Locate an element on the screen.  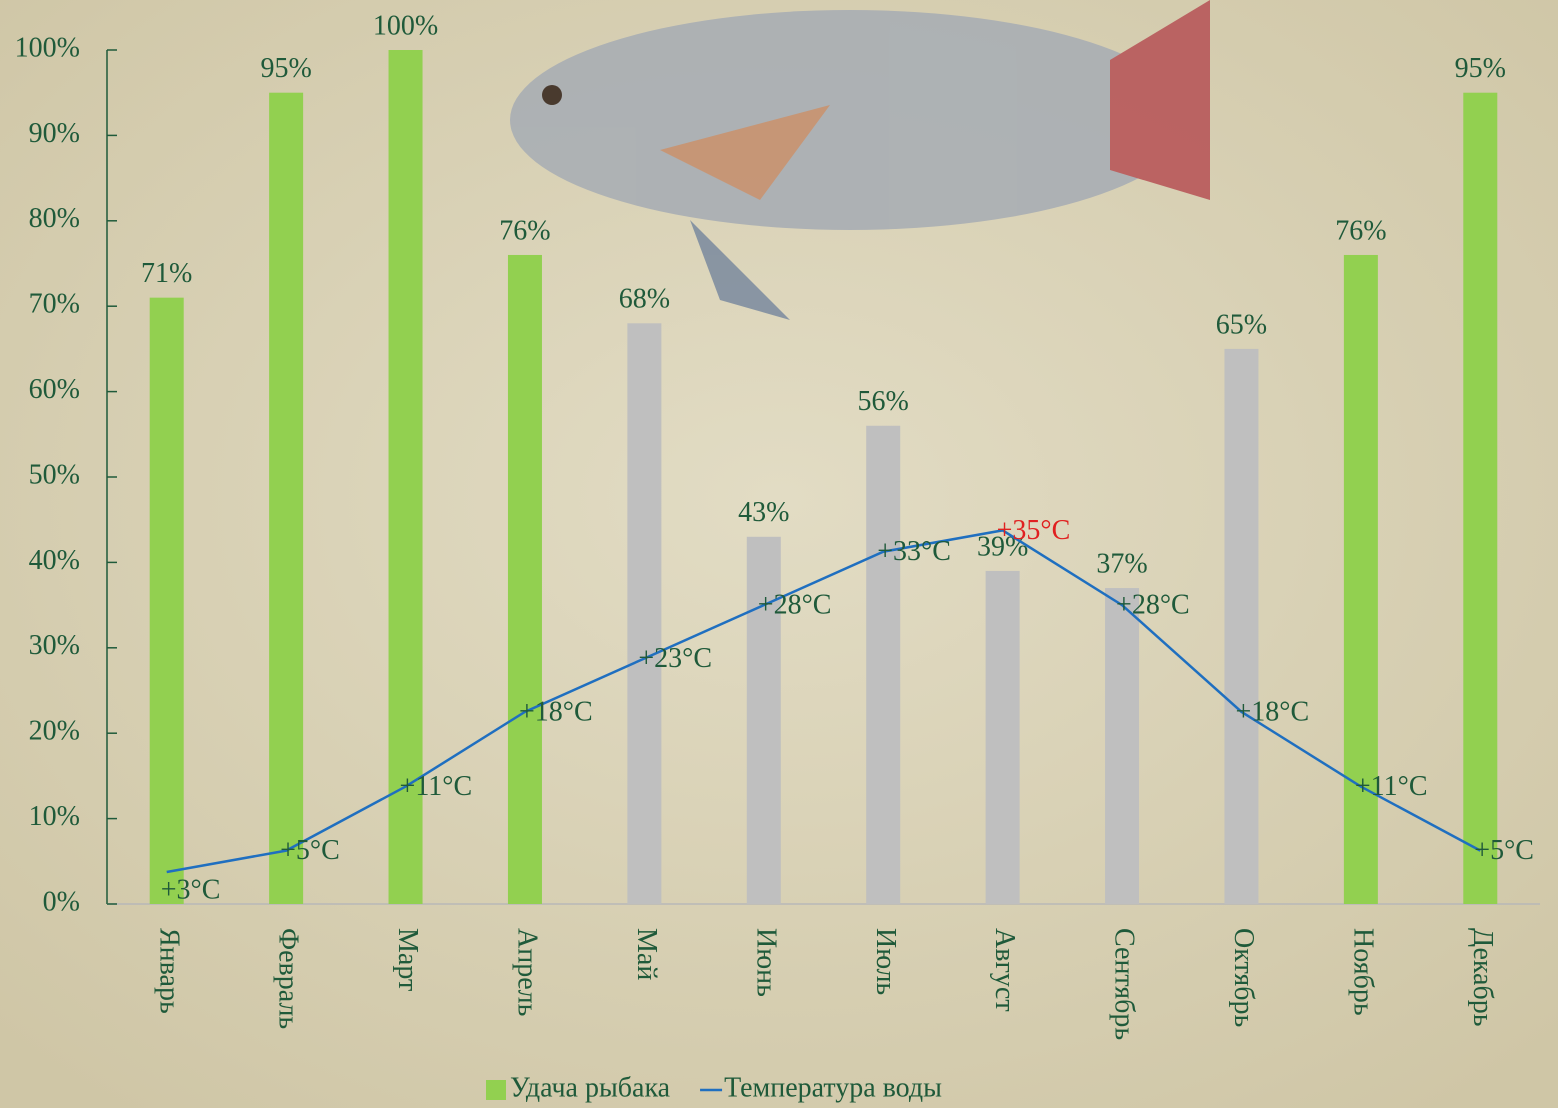
y-tick-label: 40% is located at coordinates (54, 560).